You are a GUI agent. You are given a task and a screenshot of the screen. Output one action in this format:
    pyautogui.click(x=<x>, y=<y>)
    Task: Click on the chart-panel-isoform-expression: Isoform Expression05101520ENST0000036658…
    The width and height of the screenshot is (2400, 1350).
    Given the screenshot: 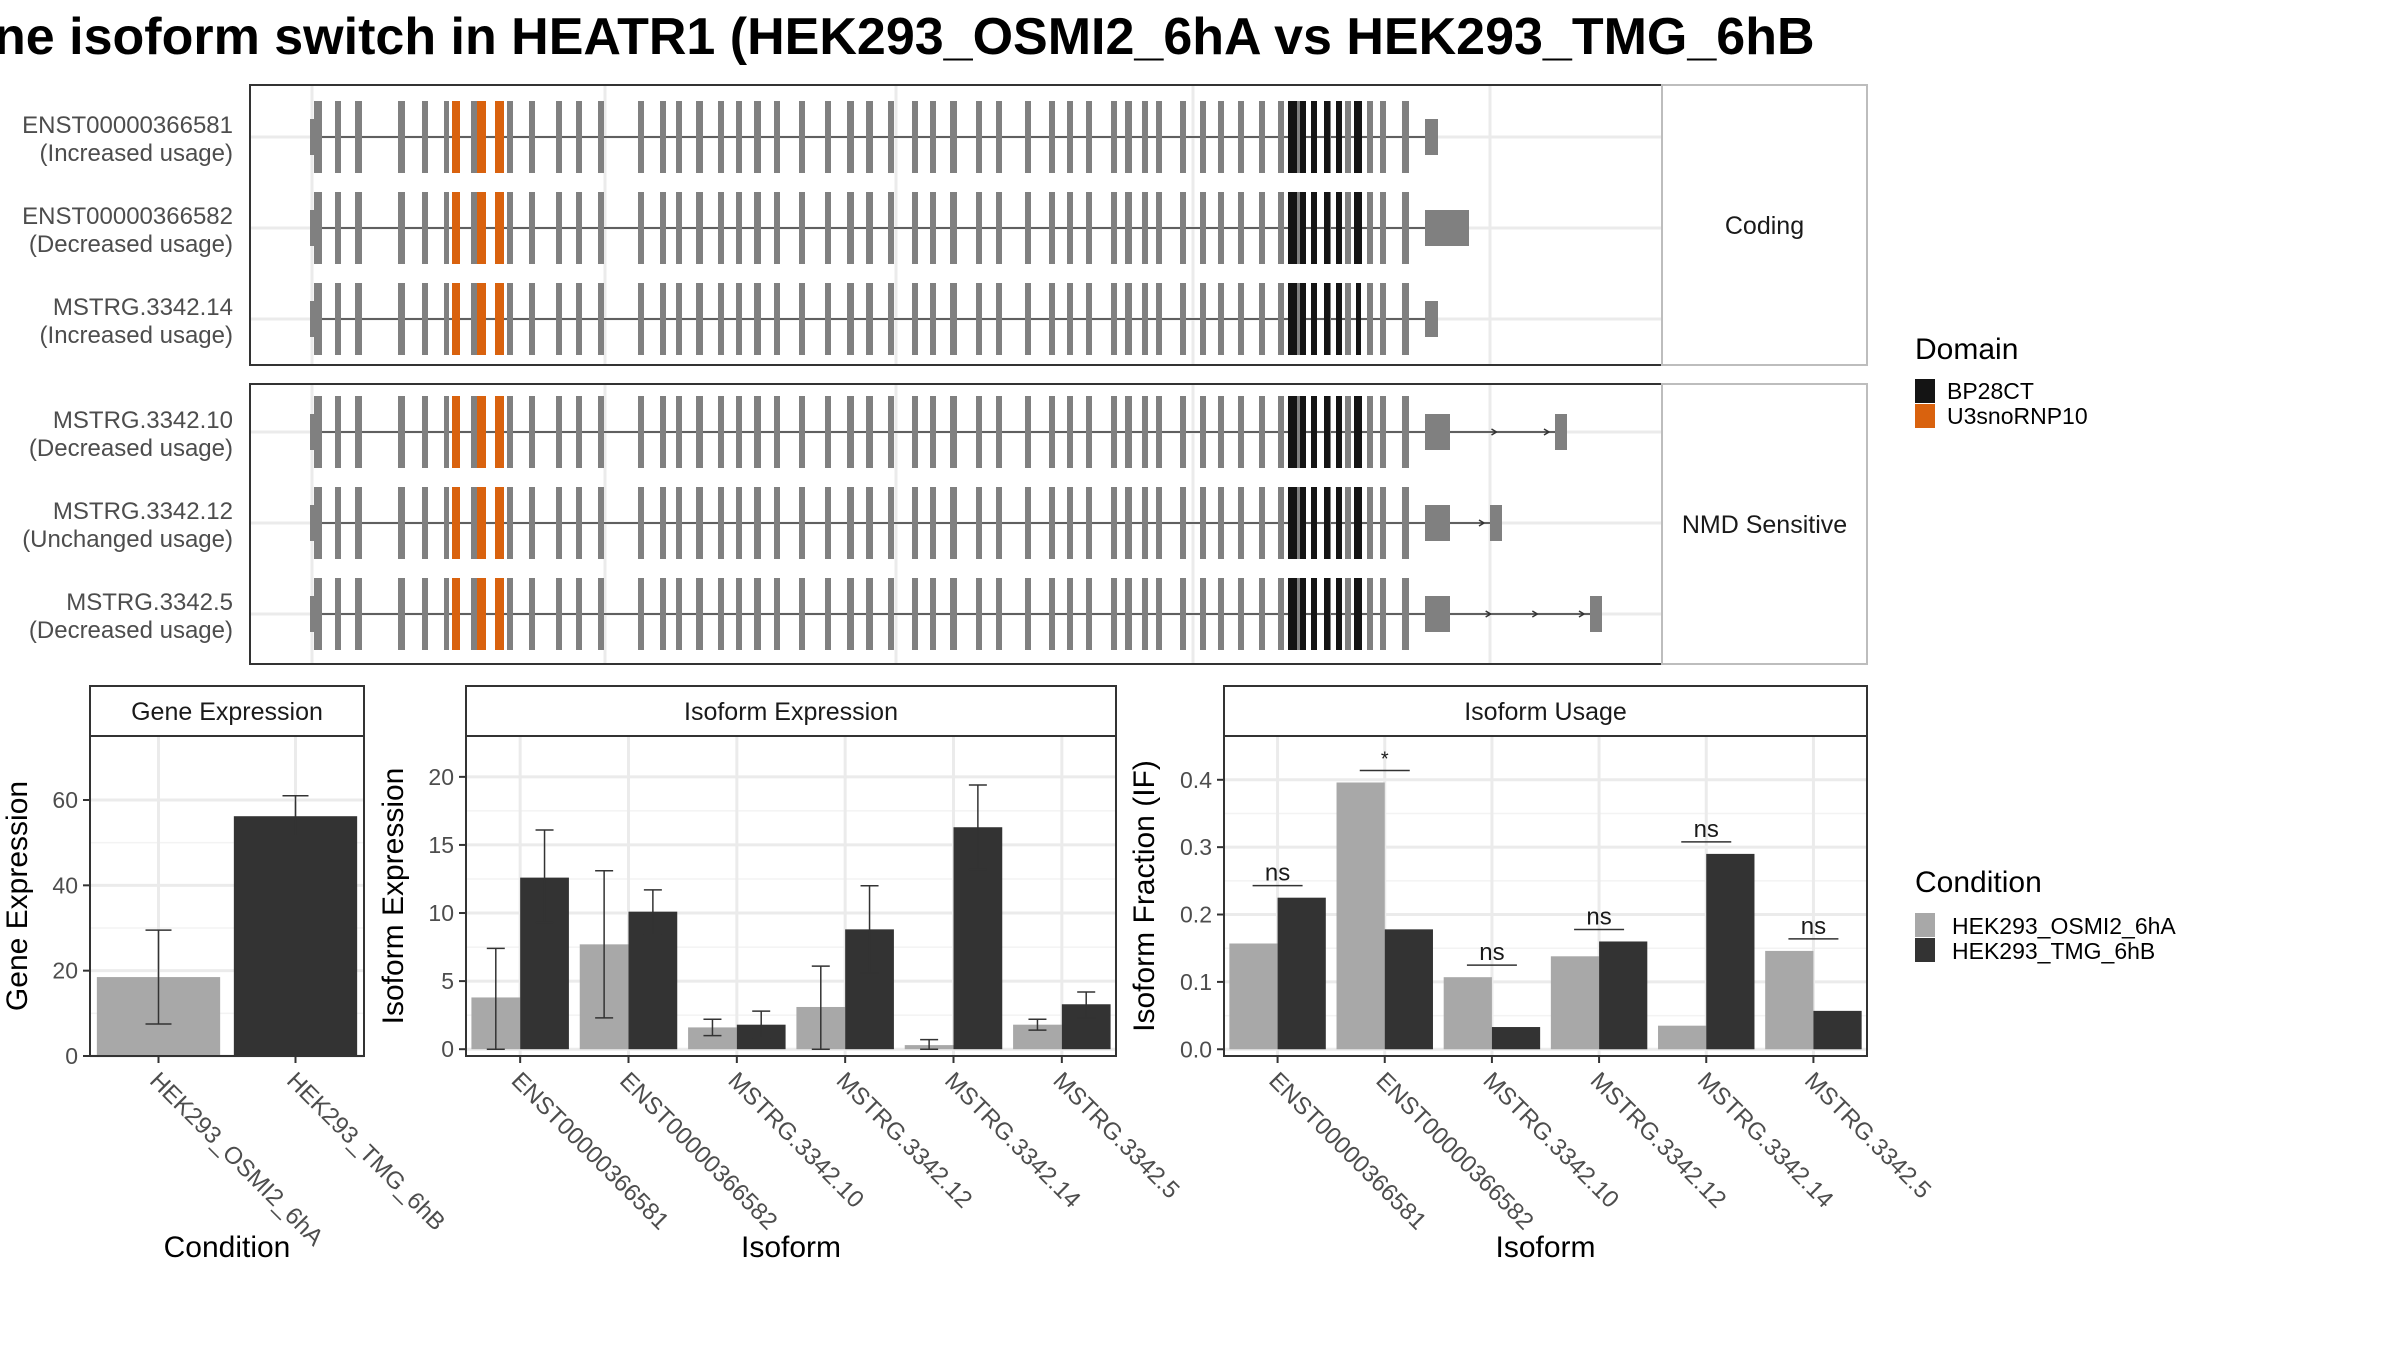 What is the action you would take?
    pyautogui.click(x=781, y=974)
    